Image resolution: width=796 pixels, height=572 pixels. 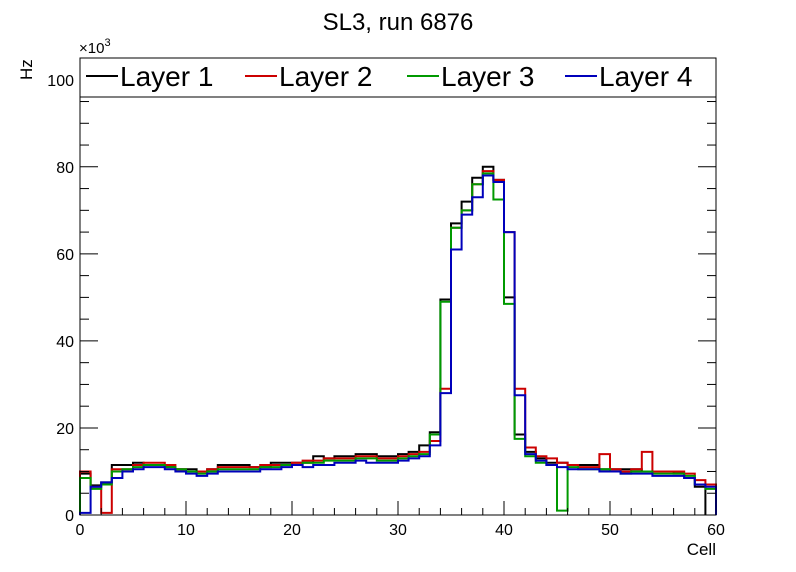 I want to click on legend-label-layer-2: Layer 2, so click(x=325, y=76).